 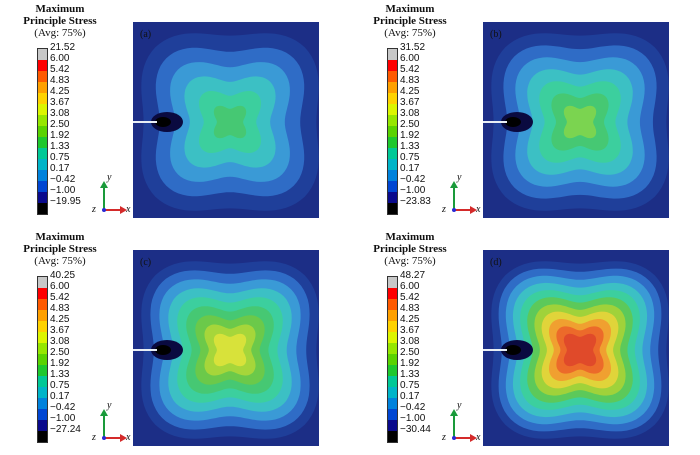 What do you see at coordinates (413, 47) in the screenshot?
I see `legend-label: 31.52` at bounding box center [413, 47].